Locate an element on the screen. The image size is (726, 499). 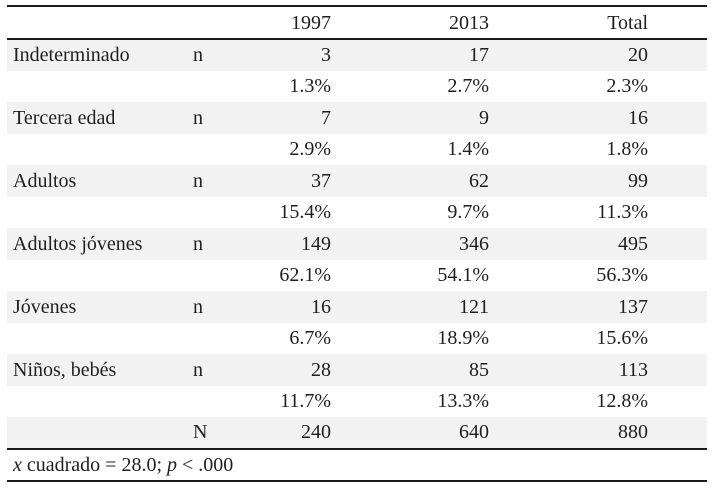
value-total-cell: 2.3% is located at coordinates (627, 86).